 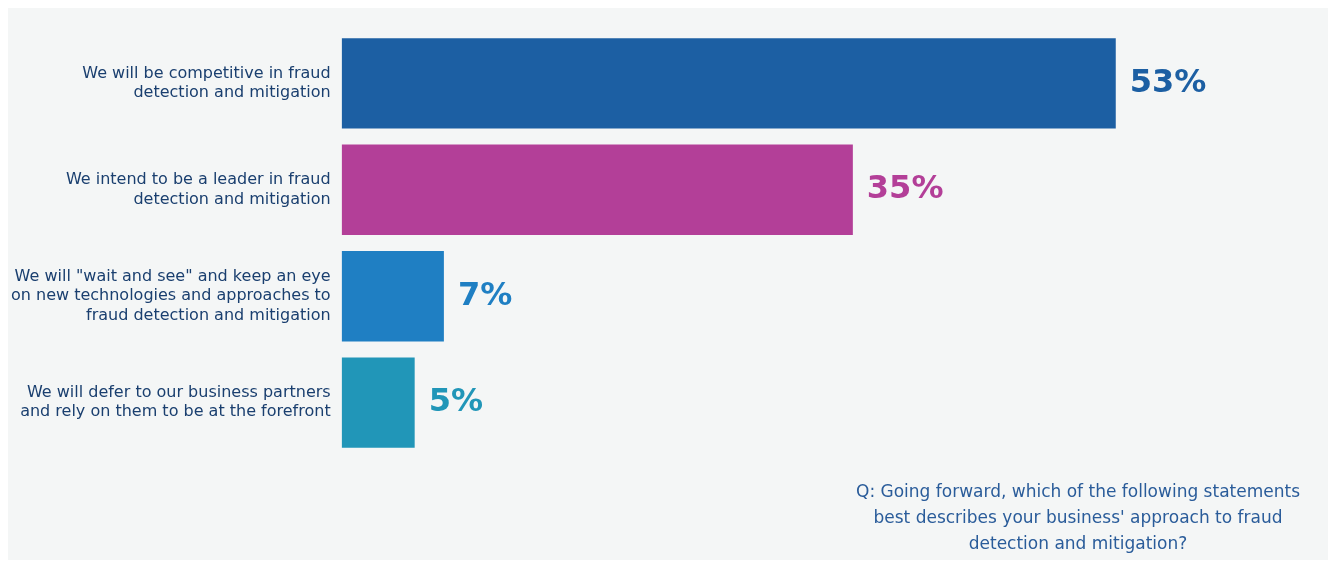 What do you see at coordinates (485, 293) in the screenshot?
I see `data-label: 7%` at bounding box center [485, 293].